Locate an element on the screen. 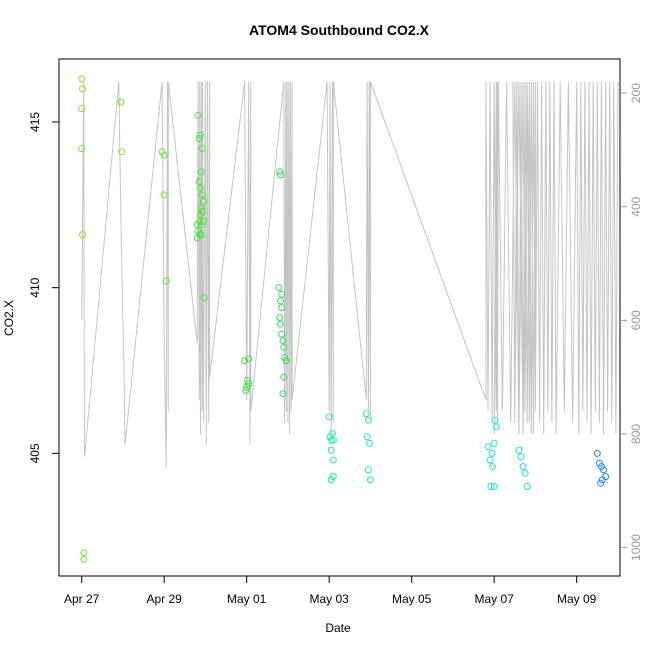  y-tick-label: 415 is located at coordinates (35, 122).